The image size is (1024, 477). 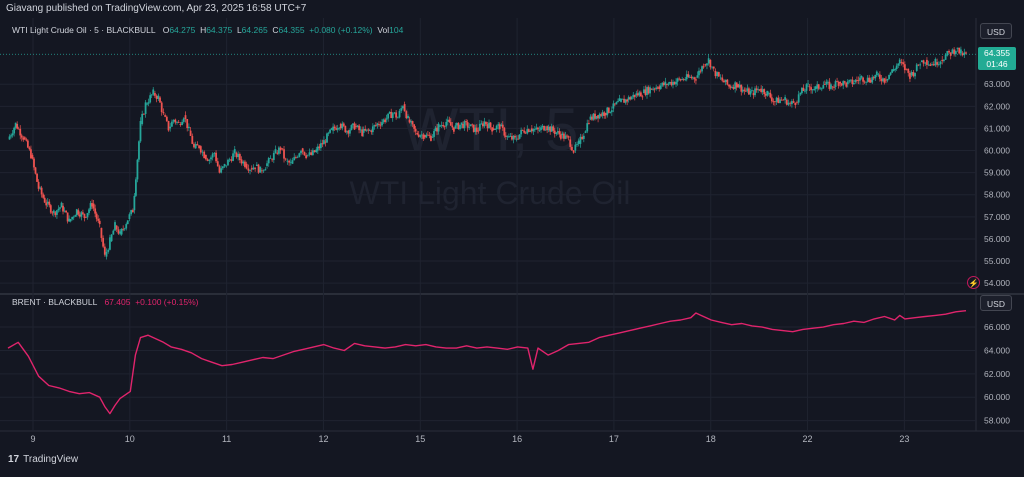 I want to click on wti-symbol: WTI Light Crude Oil · 5 · BLACKBULL, so click(x=84, y=30).